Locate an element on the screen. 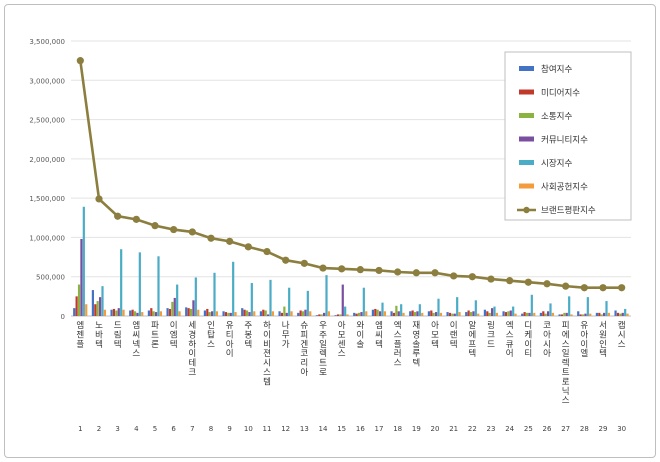  rank-label: 4 is located at coordinates (136, 429).